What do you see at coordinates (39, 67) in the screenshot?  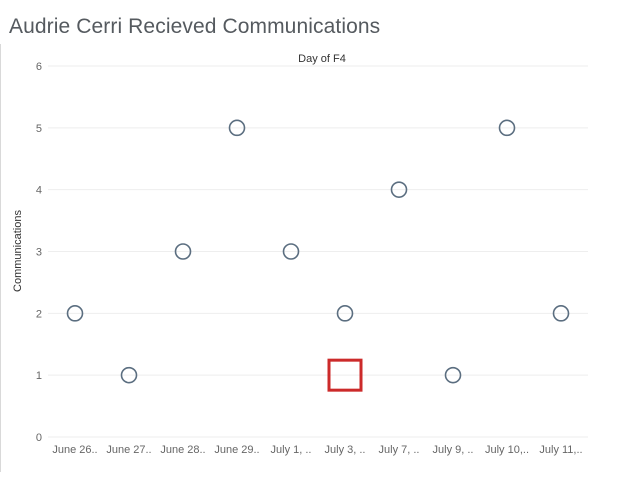 I see `y-tick-label: 6` at bounding box center [39, 67].